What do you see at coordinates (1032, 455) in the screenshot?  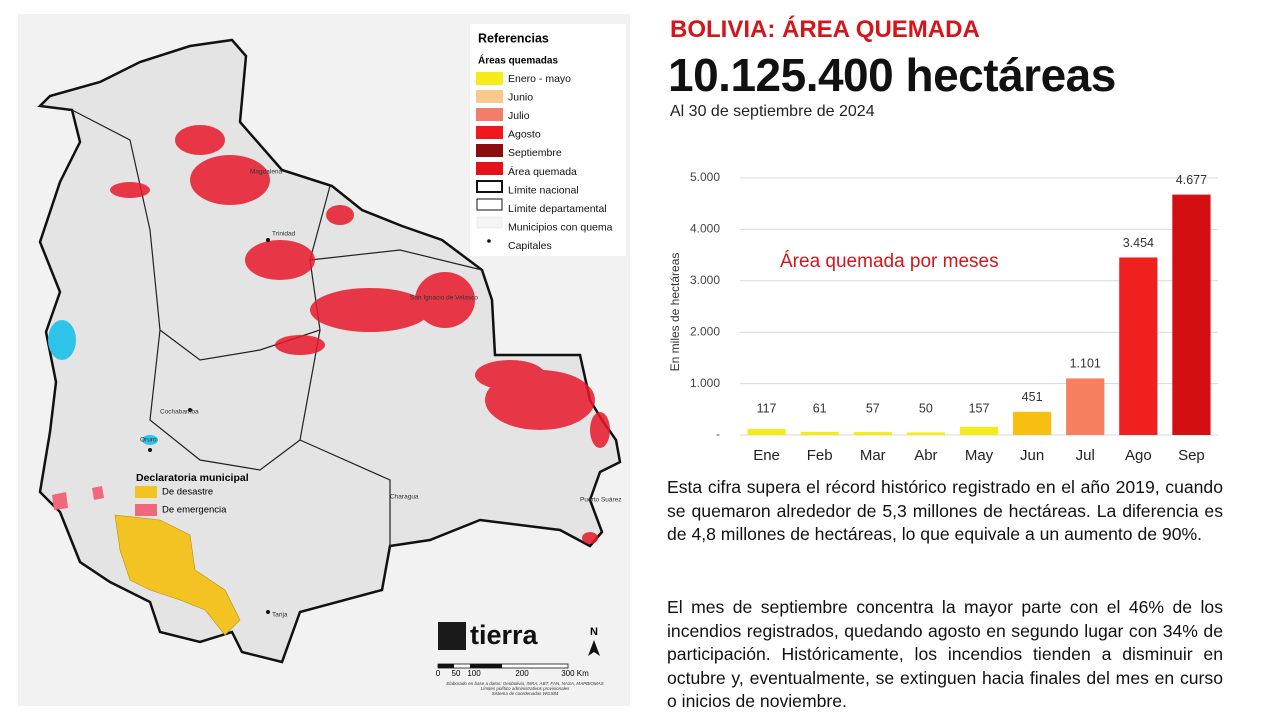 I see `x-tick-label: Jun` at bounding box center [1032, 455].